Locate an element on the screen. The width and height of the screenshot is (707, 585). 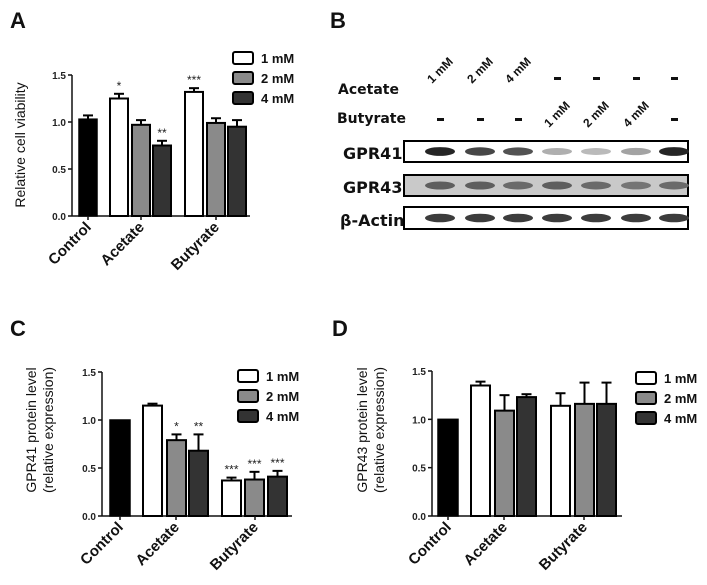
panel-label-c: C is located at coordinates (18, 328).